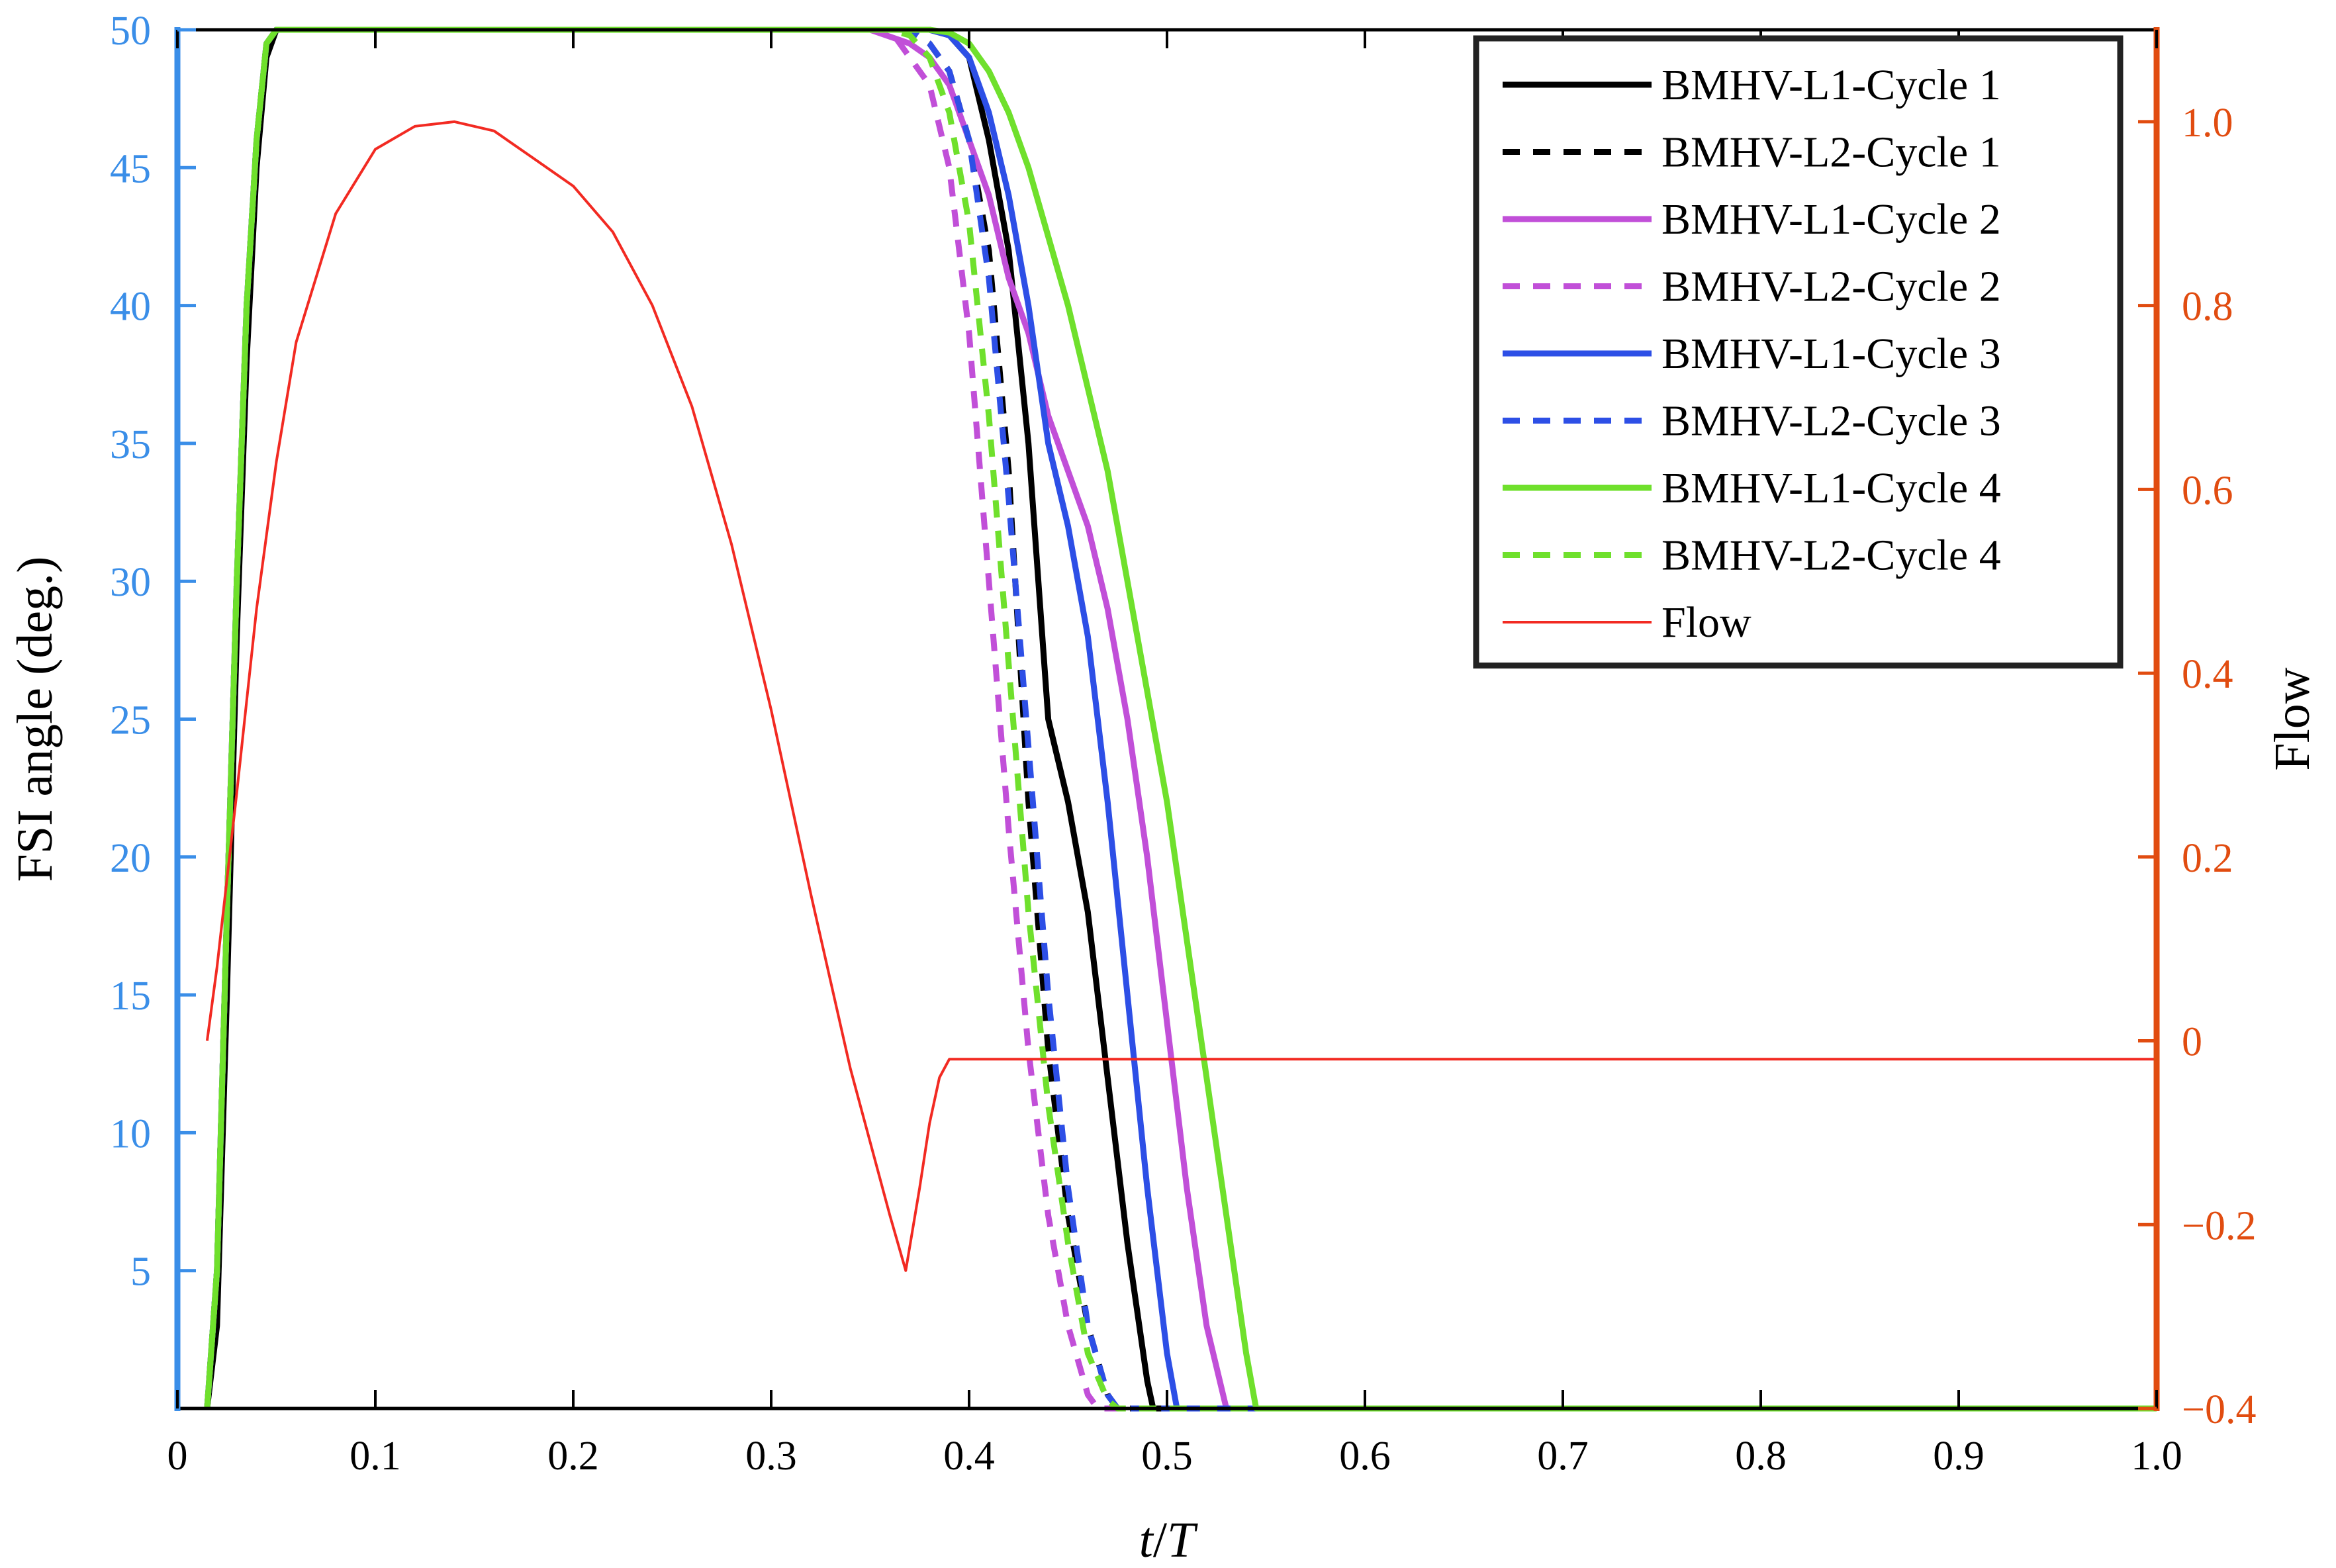 This screenshot has height=1568, width=2336. I want to click on legend-label-bmhv-l1-cycle-2: BMHV-L1-Cycle 2, so click(1831, 219).